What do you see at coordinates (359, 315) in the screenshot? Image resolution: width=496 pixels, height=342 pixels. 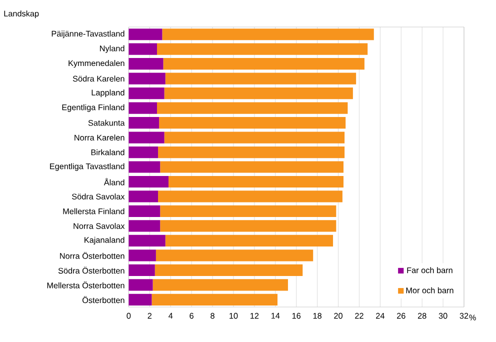 I see `x-tick-label: 22` at bounding box center [359, 315].